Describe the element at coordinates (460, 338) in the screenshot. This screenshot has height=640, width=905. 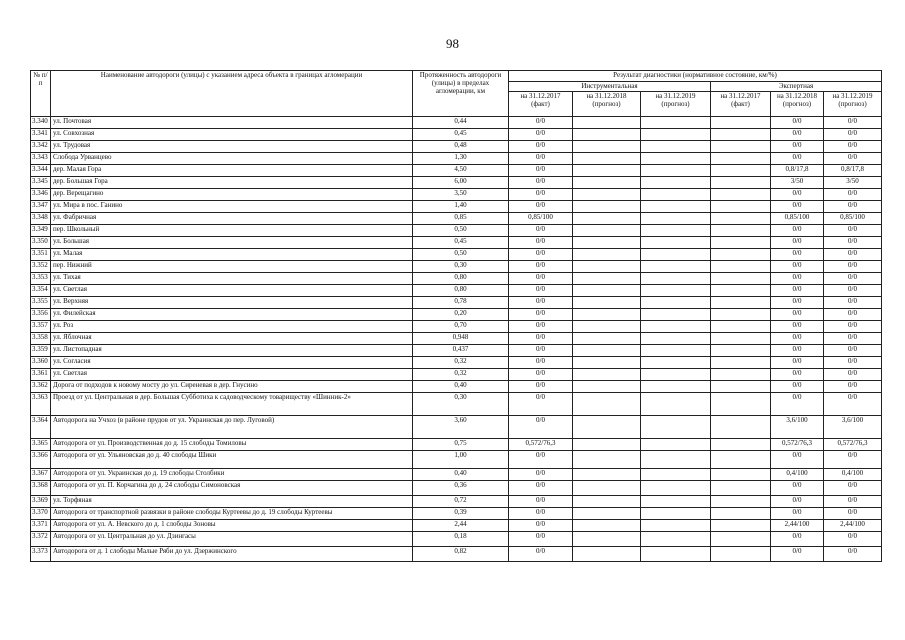
I see `road-length: 0,948` at that location.